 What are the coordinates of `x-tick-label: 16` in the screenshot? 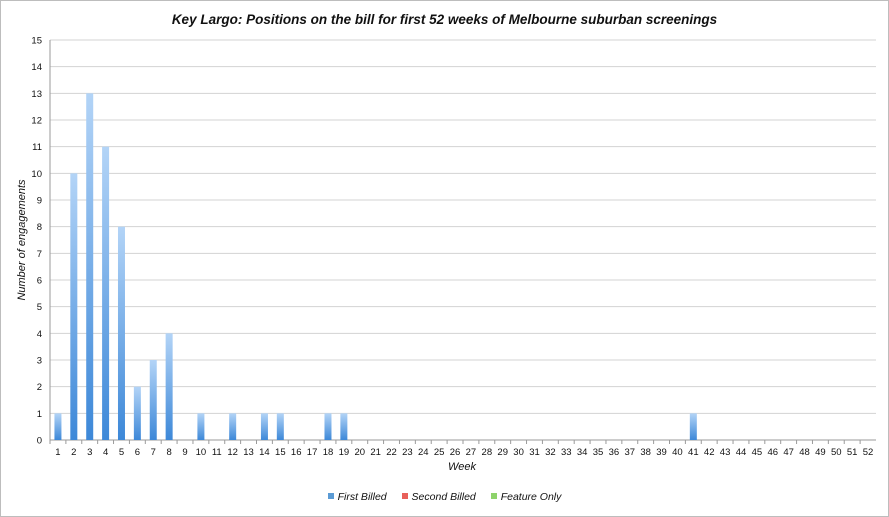 It's located at (296, 452).